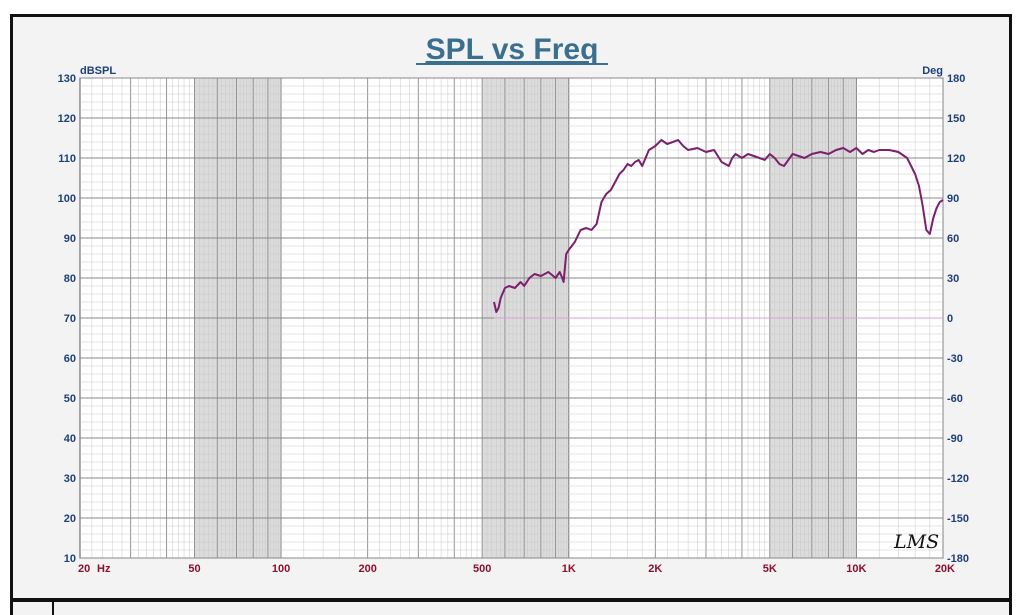  What do you see at coordinates (482, 569) in the screenshot?
I see `x-tick-label: 500` at bounding box center [482, 569].